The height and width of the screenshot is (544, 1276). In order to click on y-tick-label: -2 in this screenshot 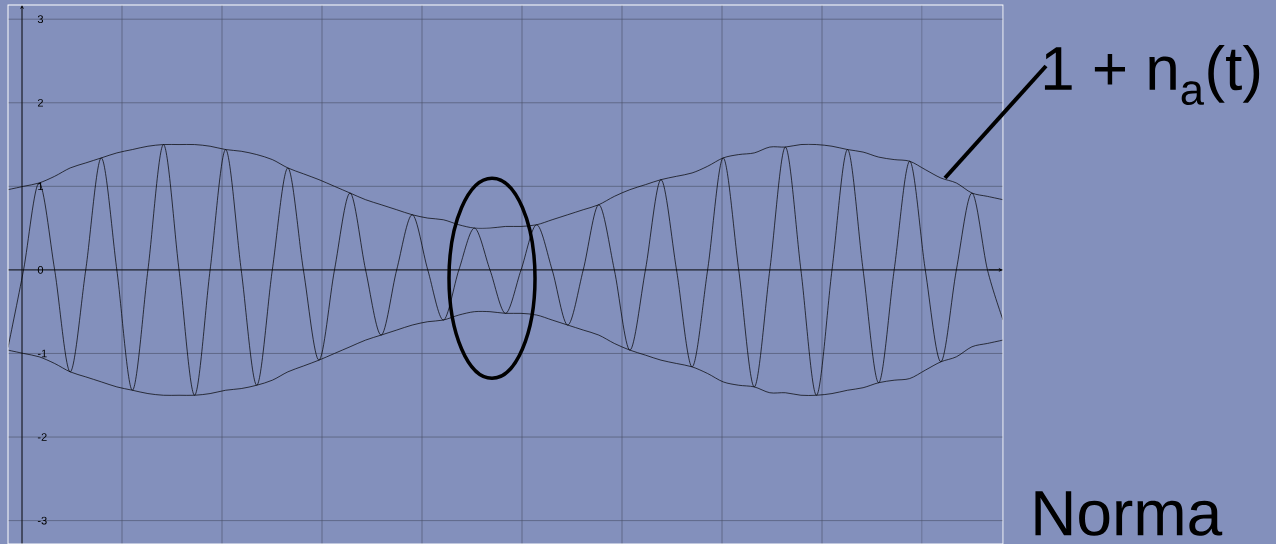, I will do `click(42, 437)`.